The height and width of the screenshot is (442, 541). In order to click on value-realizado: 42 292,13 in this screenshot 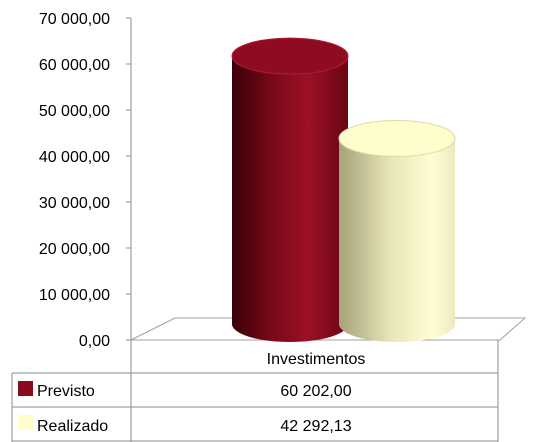, I will do `click(315, 426)`.